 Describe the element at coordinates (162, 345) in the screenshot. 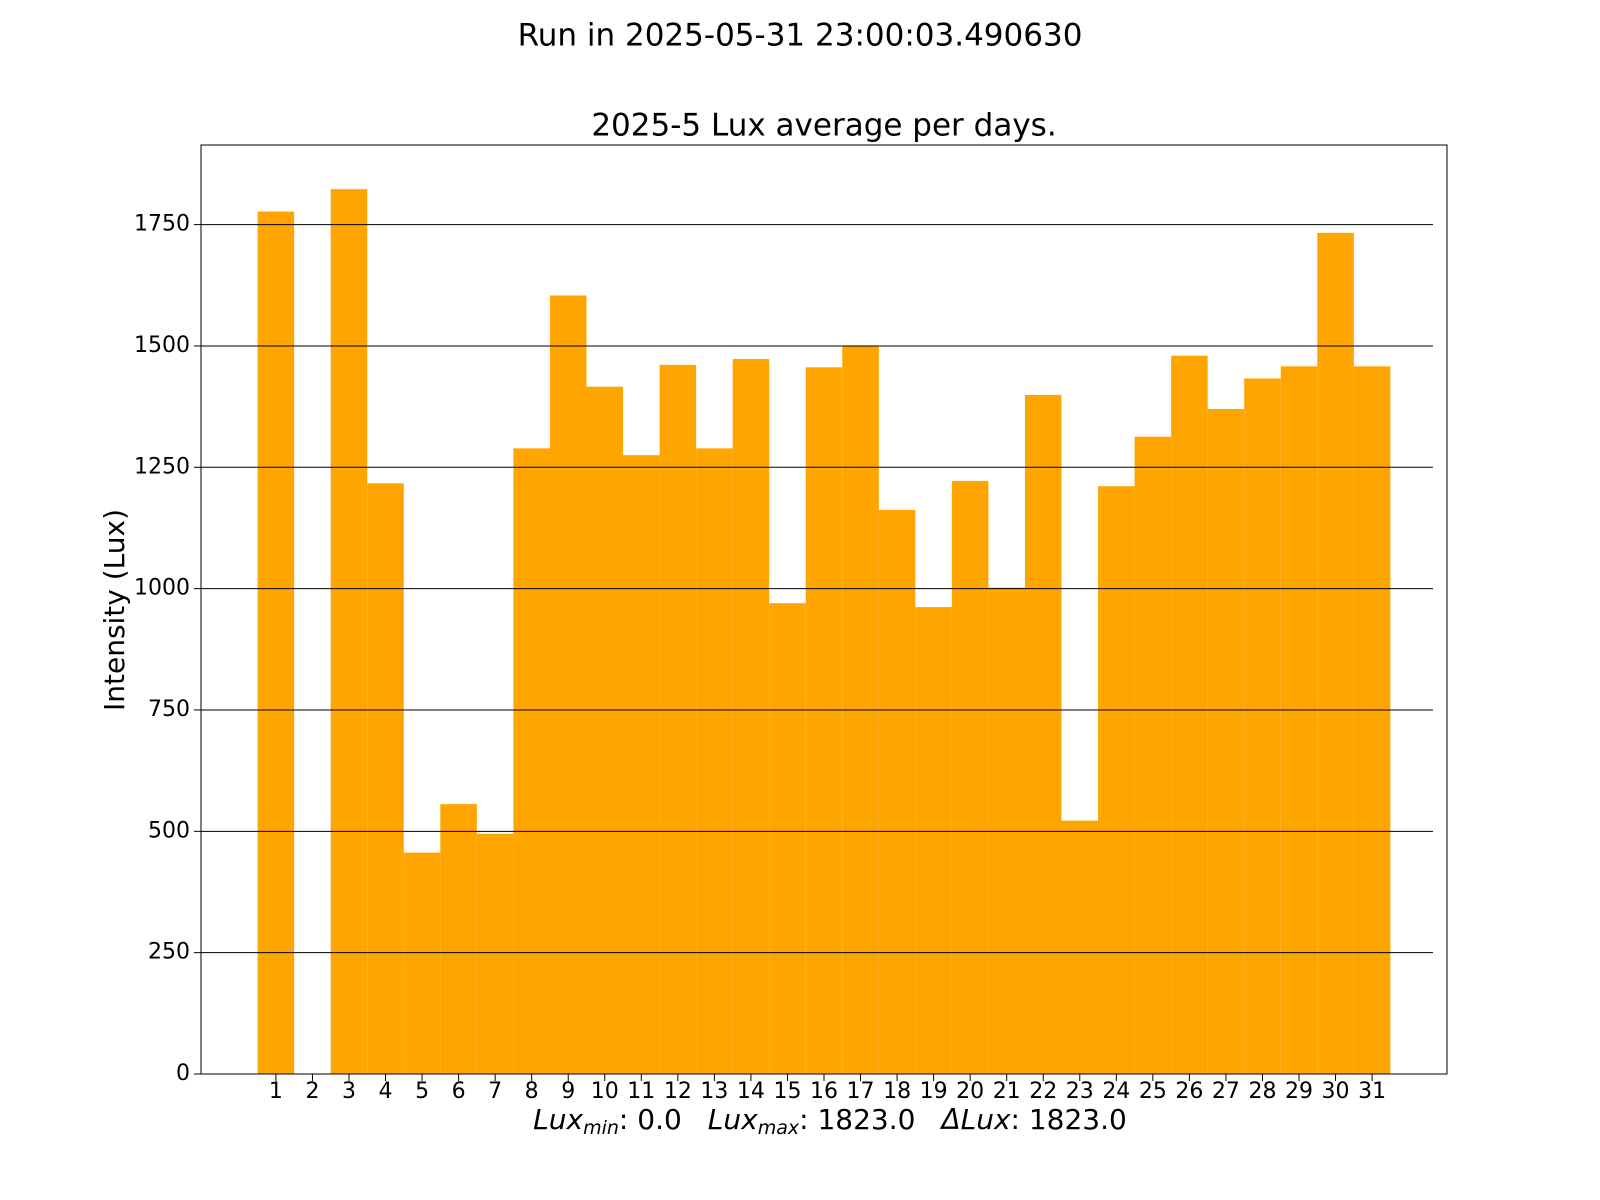

I see `y-tick-label: 1500` at that location.